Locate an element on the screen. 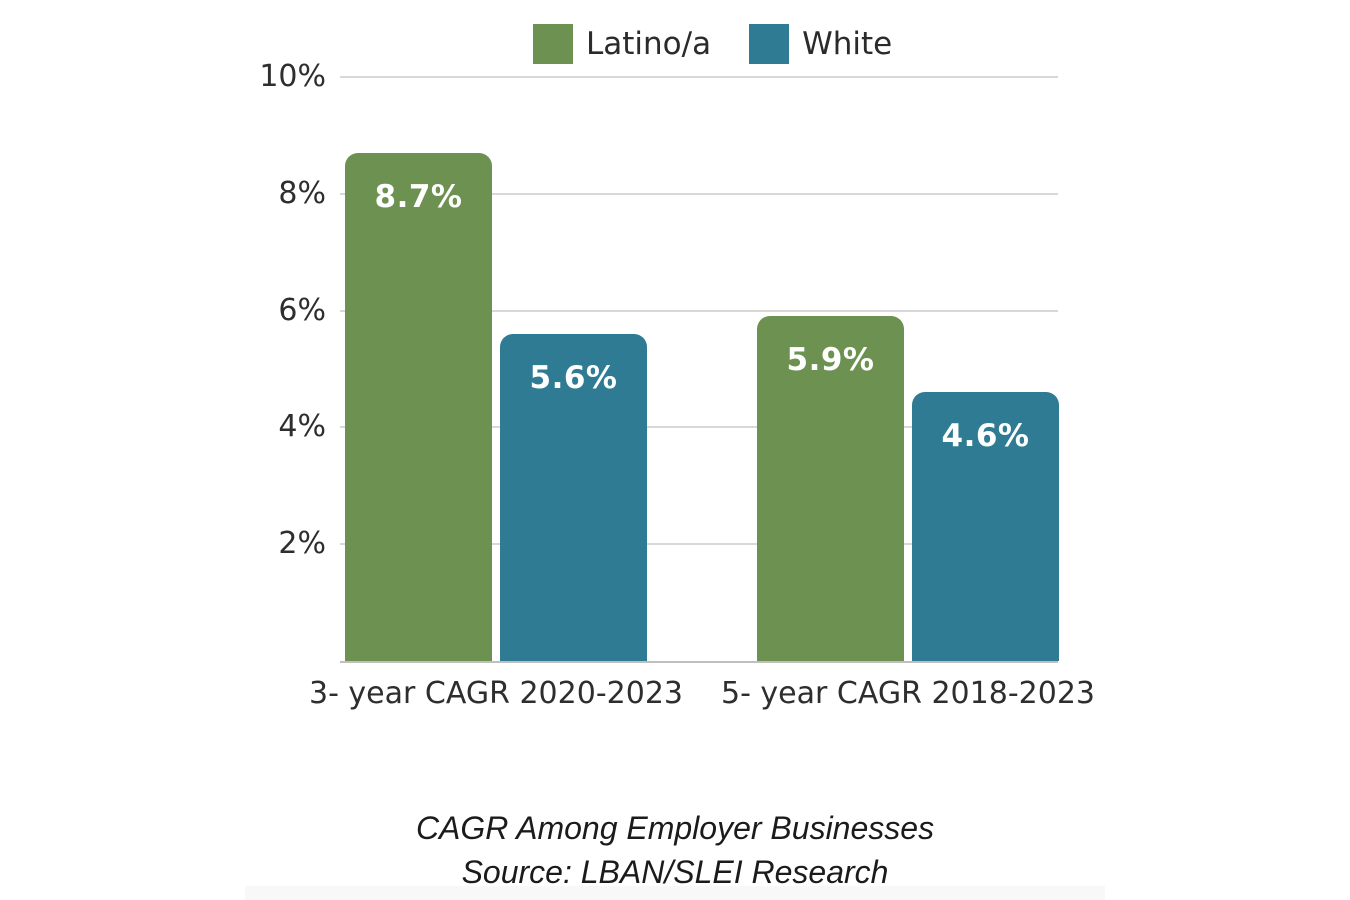  bar-value-label: 5.6% is located at coordinates (573, 378).